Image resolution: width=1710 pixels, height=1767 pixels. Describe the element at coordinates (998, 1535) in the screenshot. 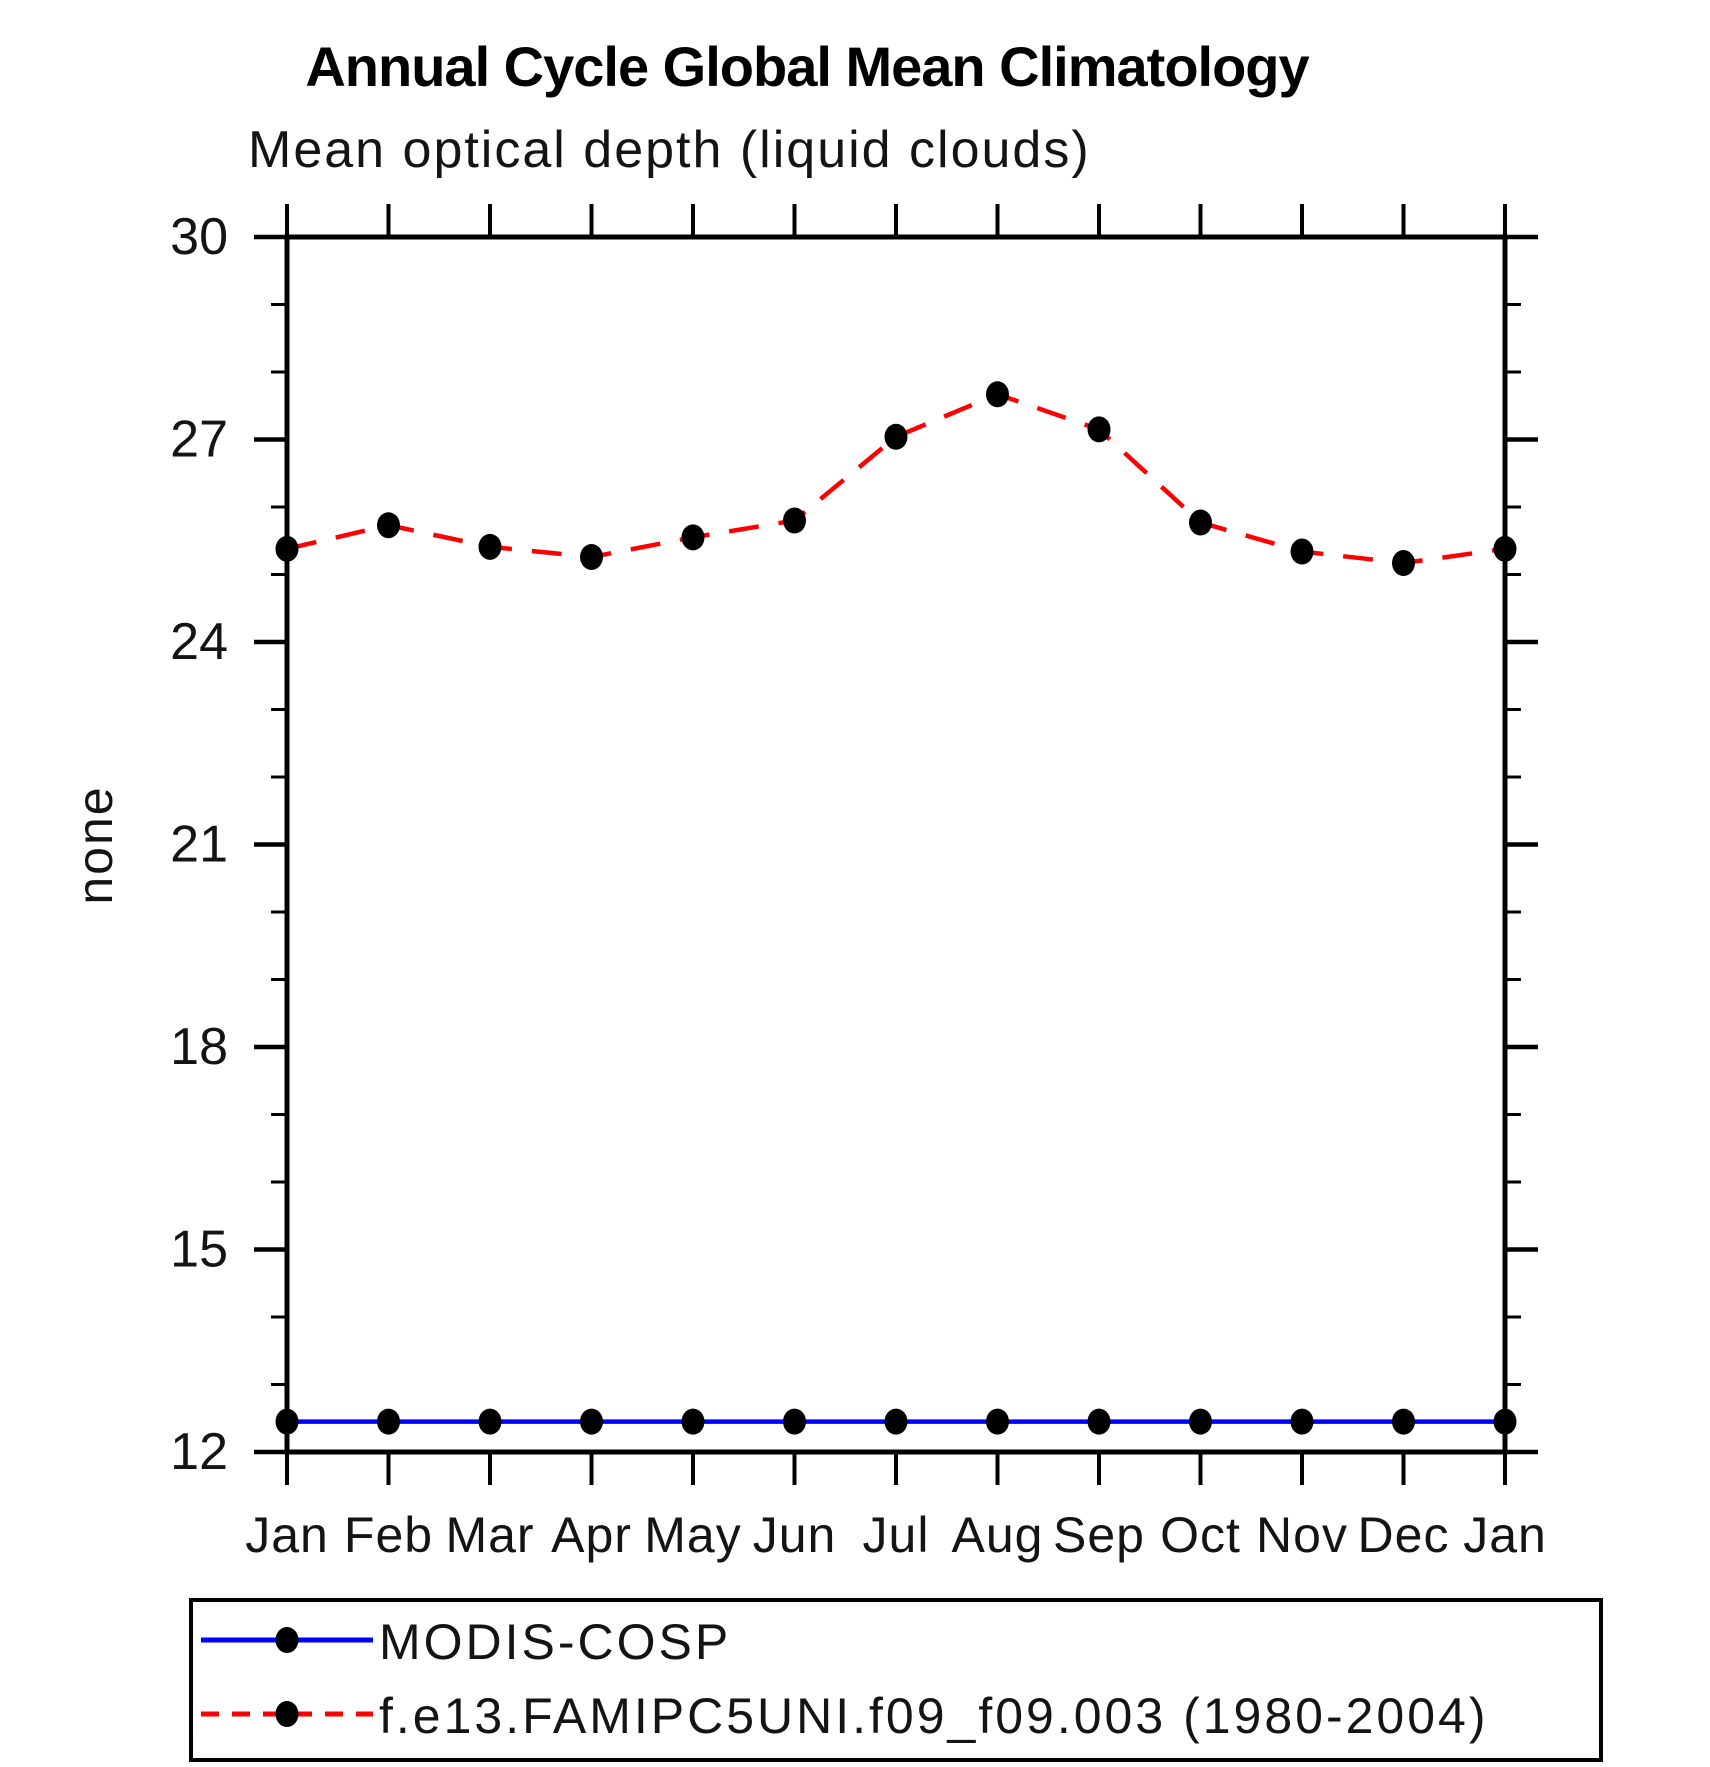

I see `x-axis-label: Aug` at that location.